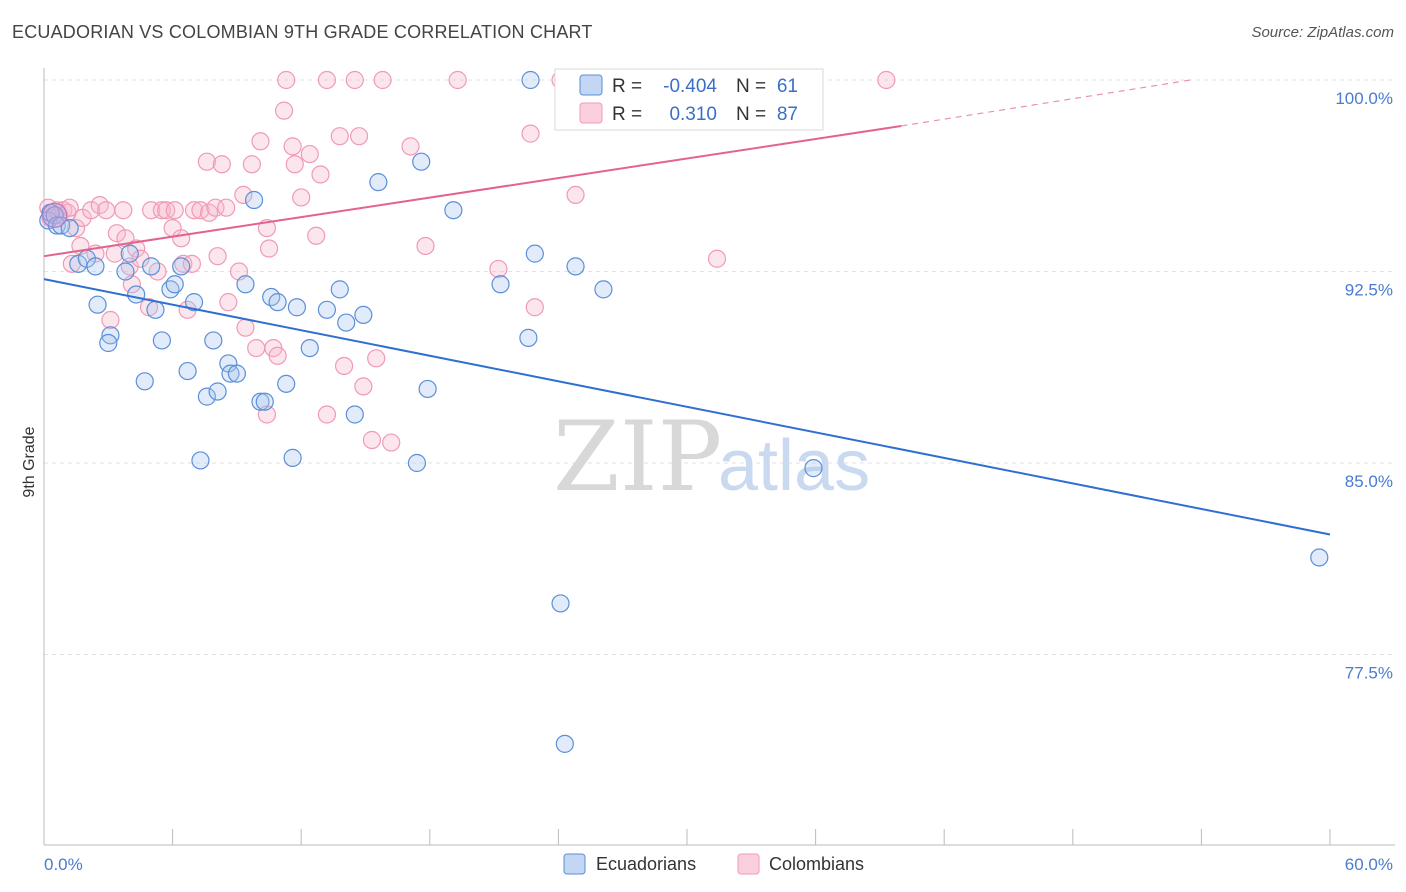 Image resolution: width=1406 pixels, height=892 pixels. What do you see at coordinates (690, 86) in the screenshot?
I see `legend-r-value-1: -0.404` at bounding box center [690, 86].